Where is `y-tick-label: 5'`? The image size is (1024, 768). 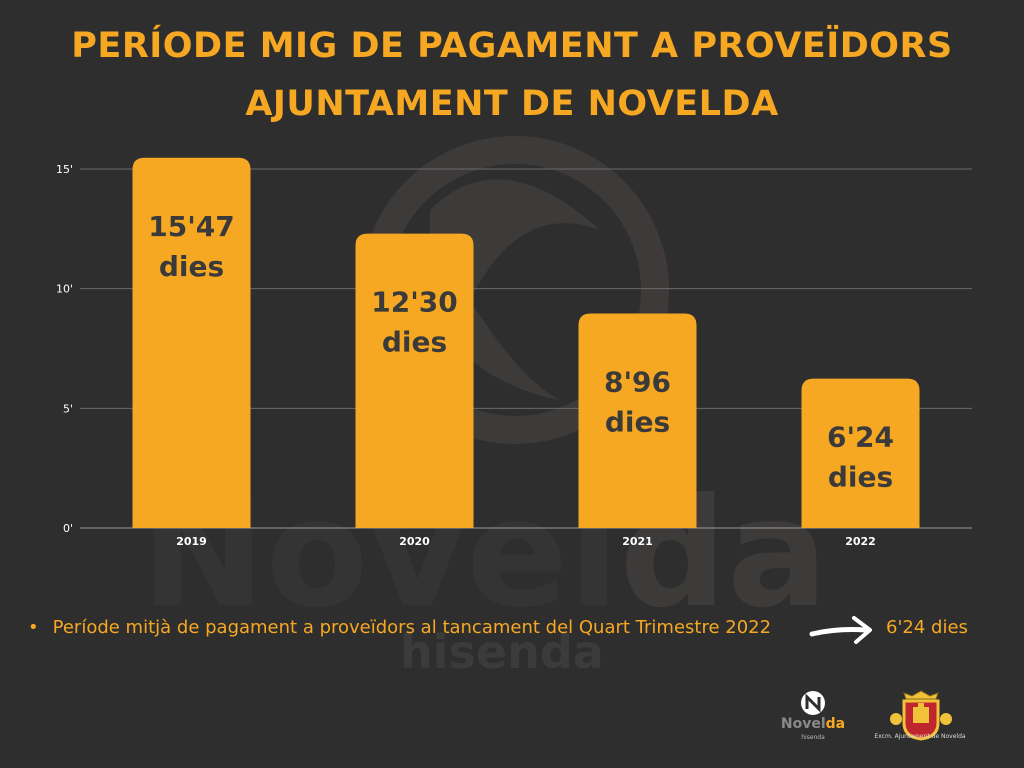 y-tick-label: 5' is located at coordinates (68, 408).